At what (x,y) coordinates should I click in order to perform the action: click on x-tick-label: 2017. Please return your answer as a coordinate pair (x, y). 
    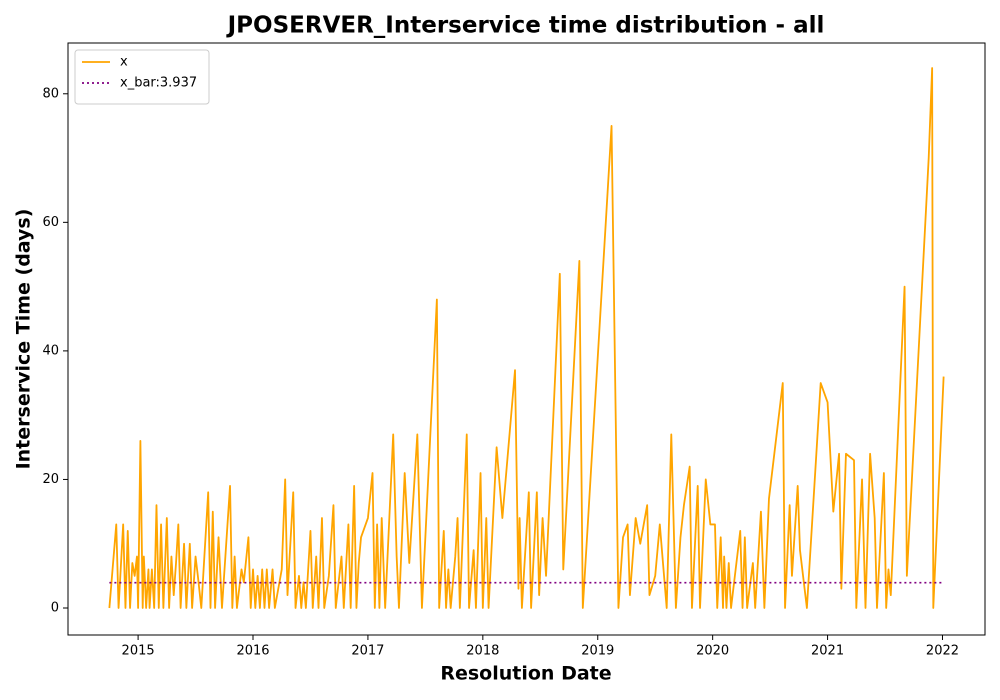
    Looking at the image, I should click on (367, 651).